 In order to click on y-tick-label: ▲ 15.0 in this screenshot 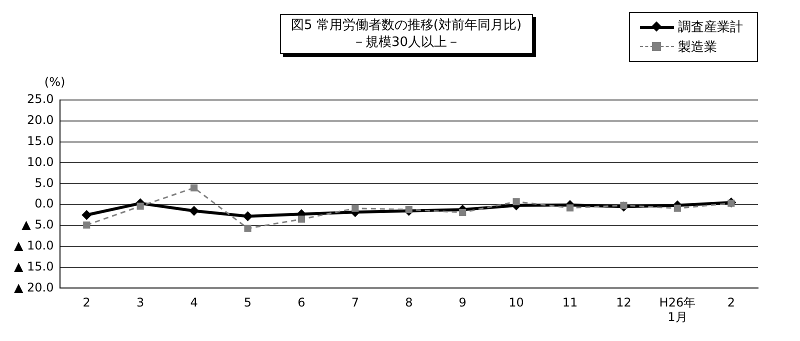, I will do `click(34, 266)`.